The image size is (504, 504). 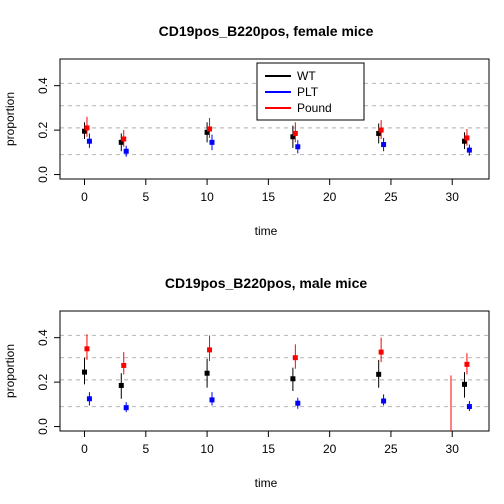 I want to click on legend-label: WT, so click(x=306, y=76).